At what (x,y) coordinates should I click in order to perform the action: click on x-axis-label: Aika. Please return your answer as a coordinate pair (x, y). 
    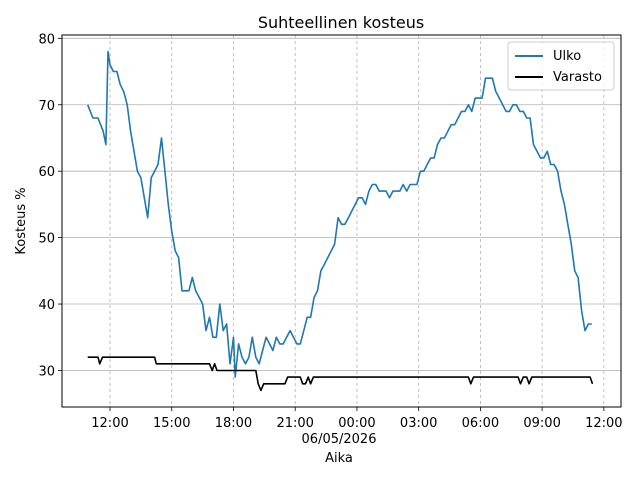
    Looking at the image, I should click on (339, 458).